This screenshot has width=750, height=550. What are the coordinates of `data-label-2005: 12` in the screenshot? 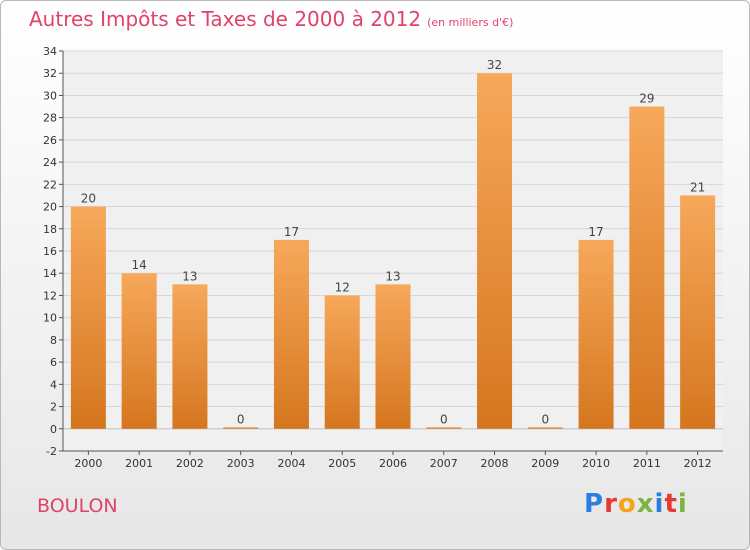 It's located at (342, 287).